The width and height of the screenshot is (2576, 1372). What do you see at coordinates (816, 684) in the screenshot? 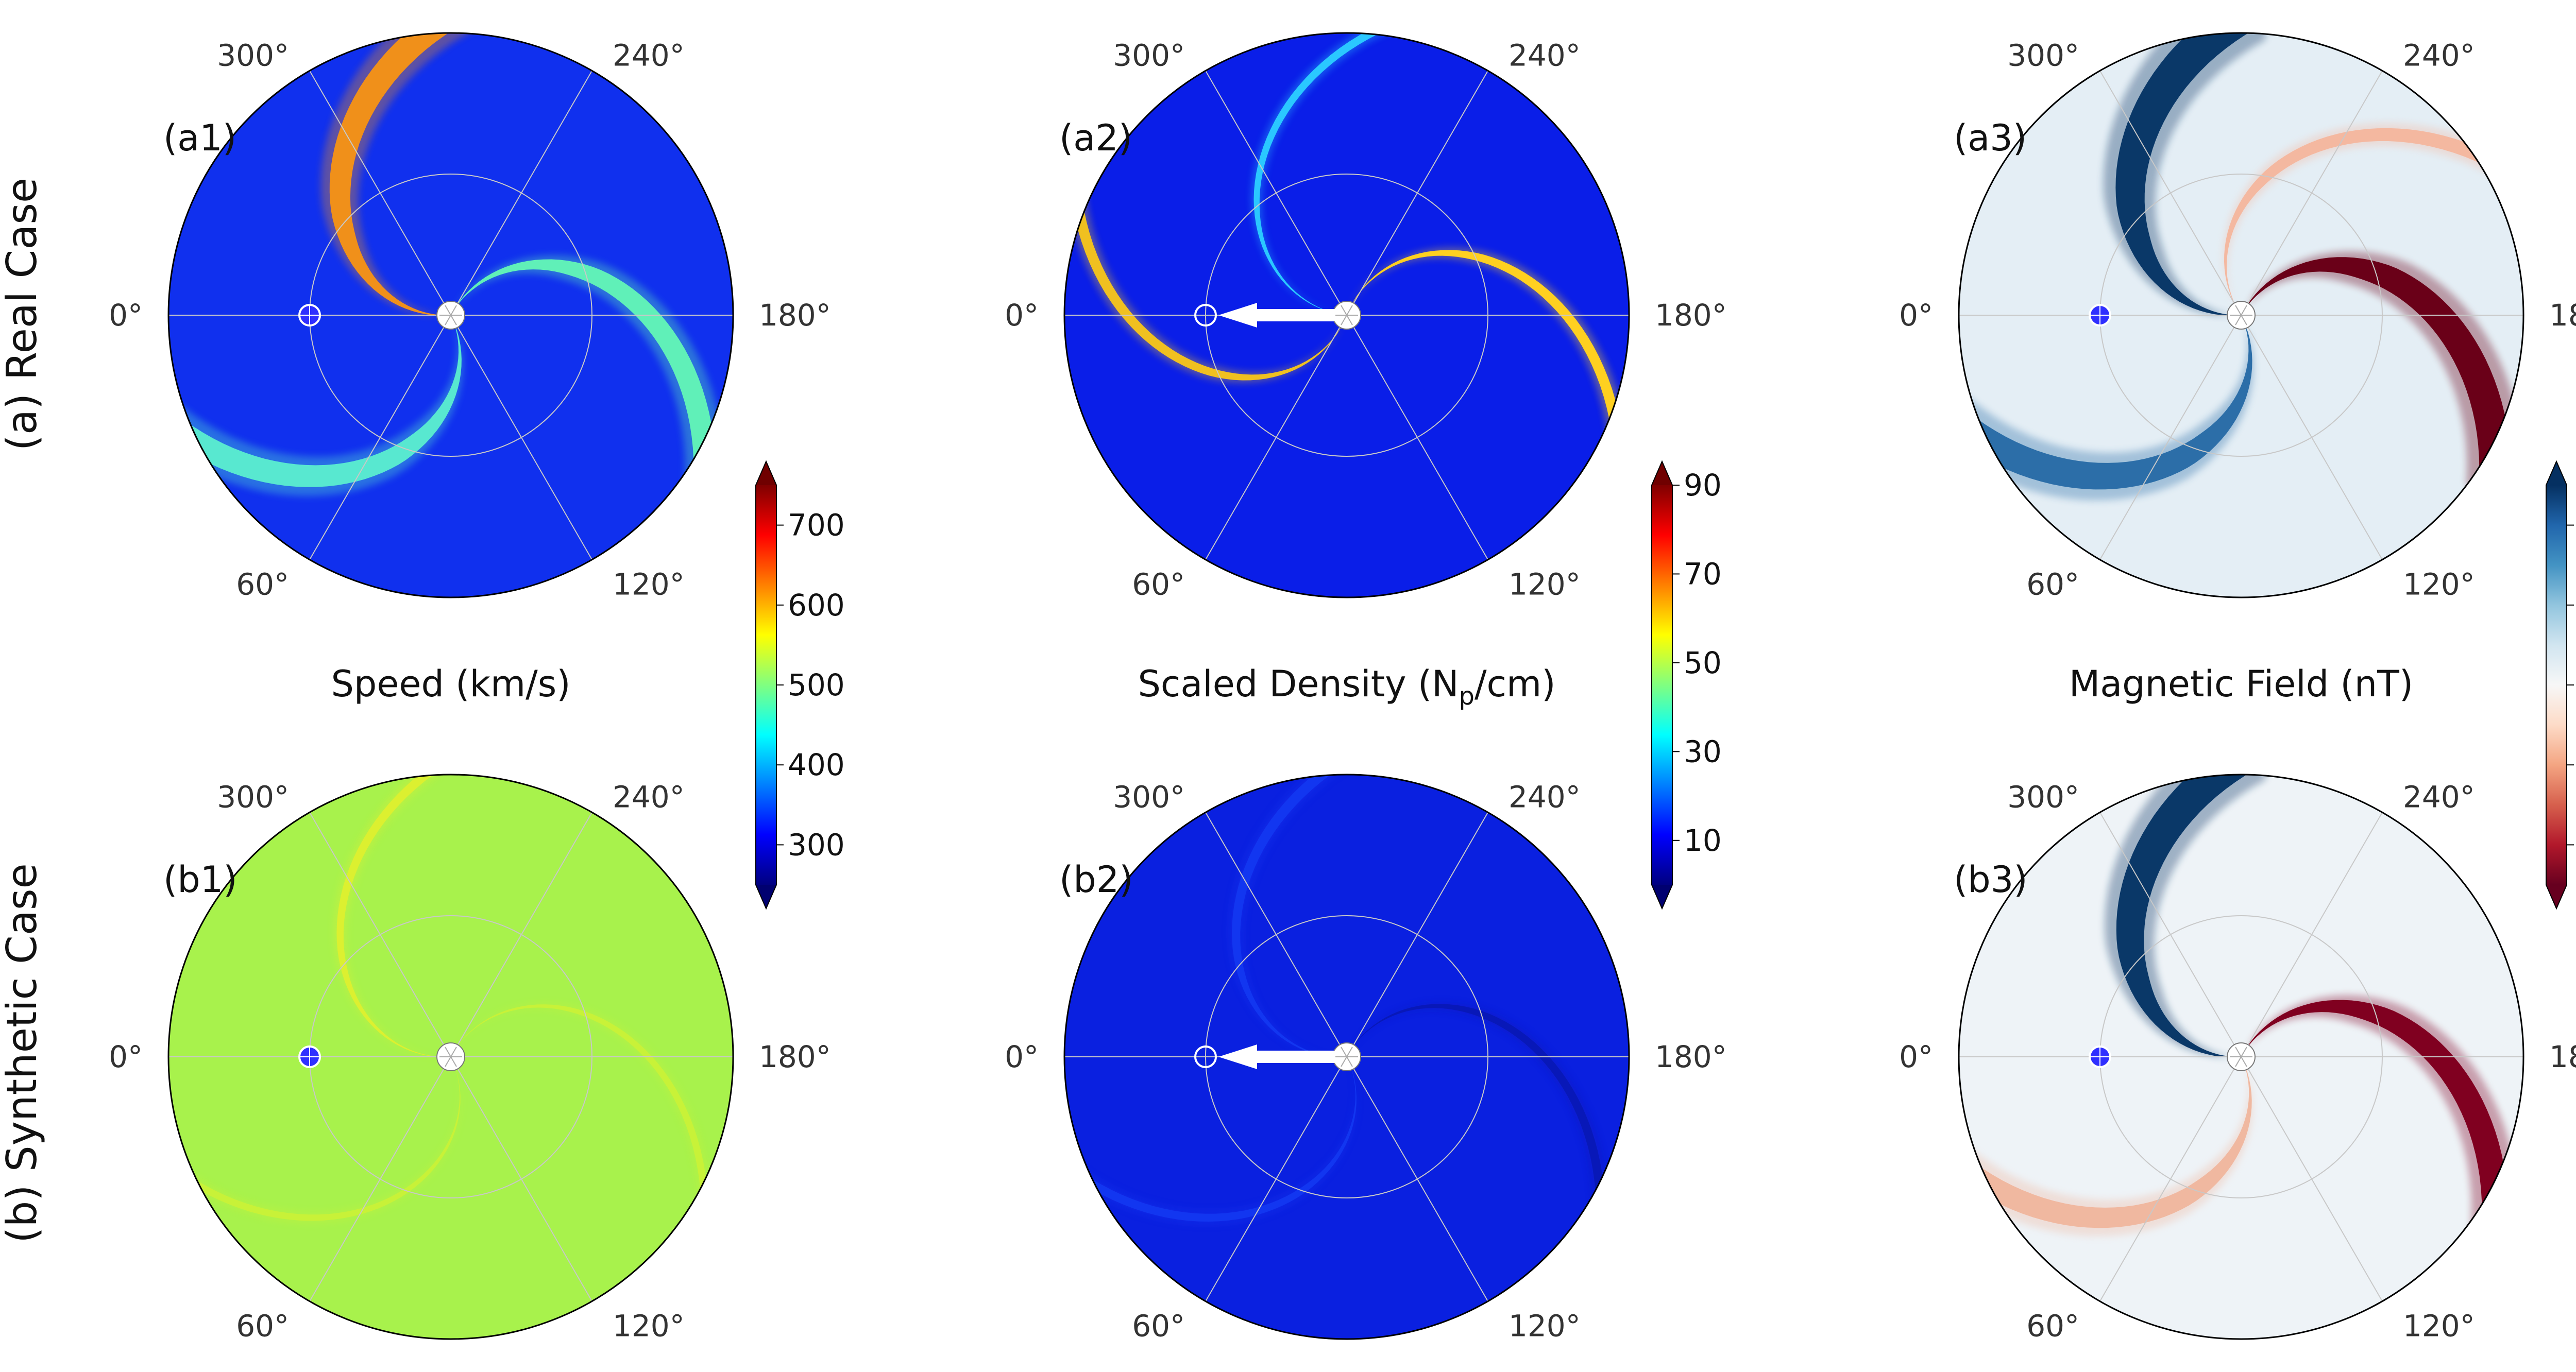
I see `colorbar-tick-label: 500` at bounding box center [816, 684].